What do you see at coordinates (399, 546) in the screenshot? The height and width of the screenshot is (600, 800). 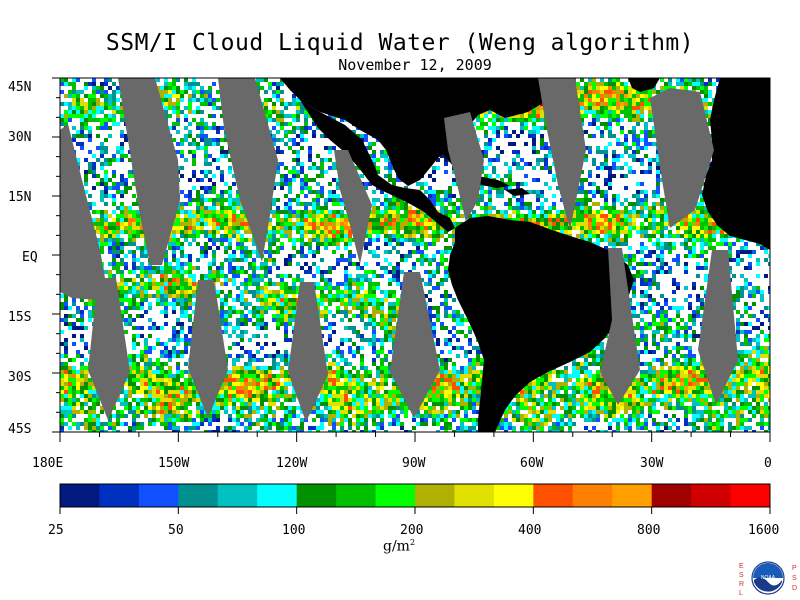 I see `colorbar-unit: g/m2` at bounding box center [399, 546].